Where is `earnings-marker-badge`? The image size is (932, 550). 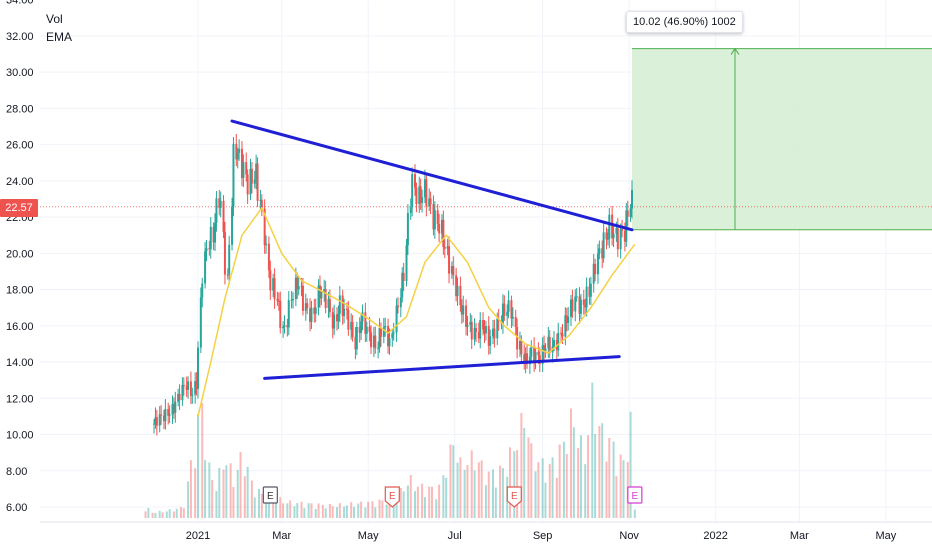 earnings-marker-badge is located at coordinates (392, 497).